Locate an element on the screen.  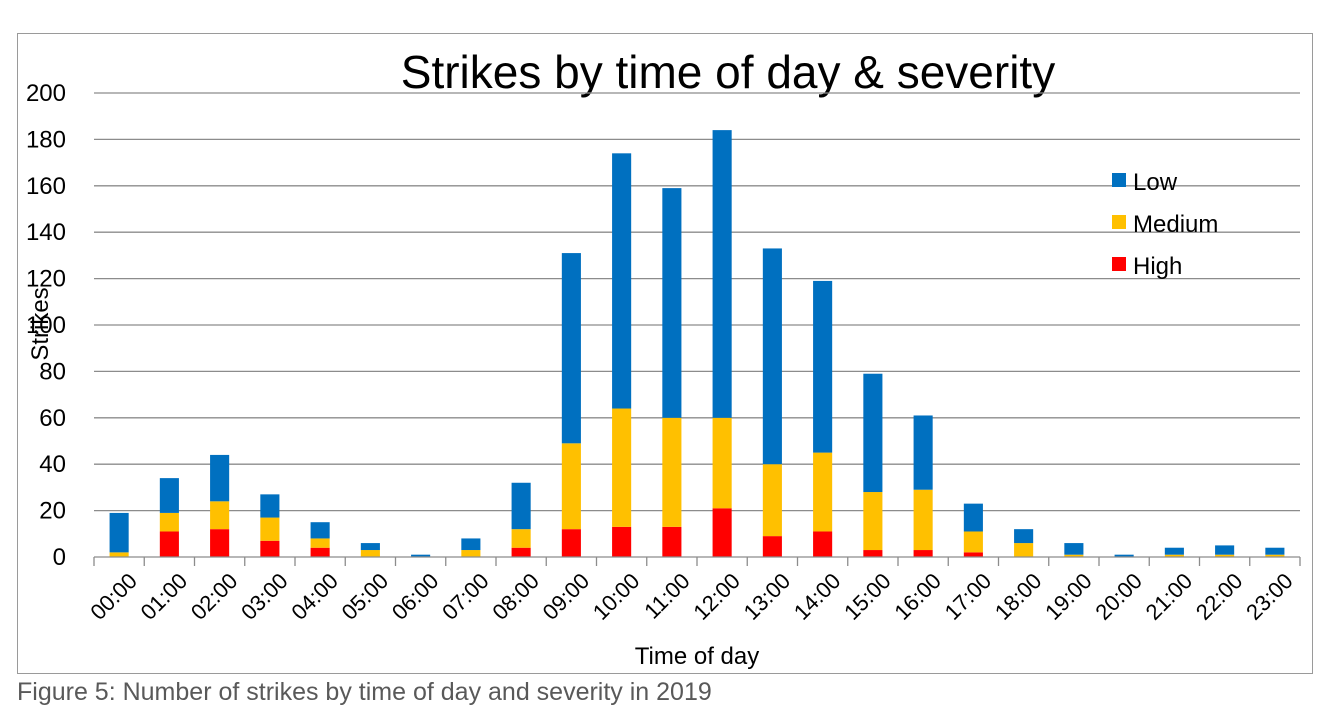
x-tick-label: 03:00 is located at coordinates (264, 596).